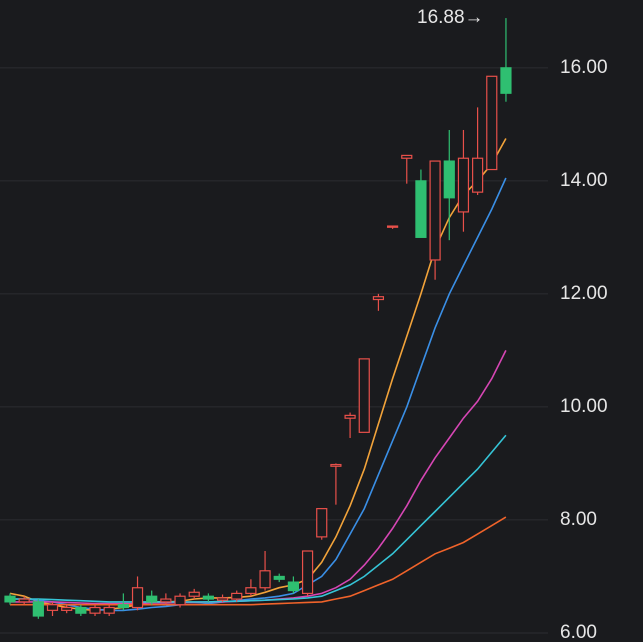 This screenshot has width=643, height=642. What do you see at coordinates (578, 519) in the screenshot?
I see `y-tick-label: 8.00` at bounding box center [578, 519].